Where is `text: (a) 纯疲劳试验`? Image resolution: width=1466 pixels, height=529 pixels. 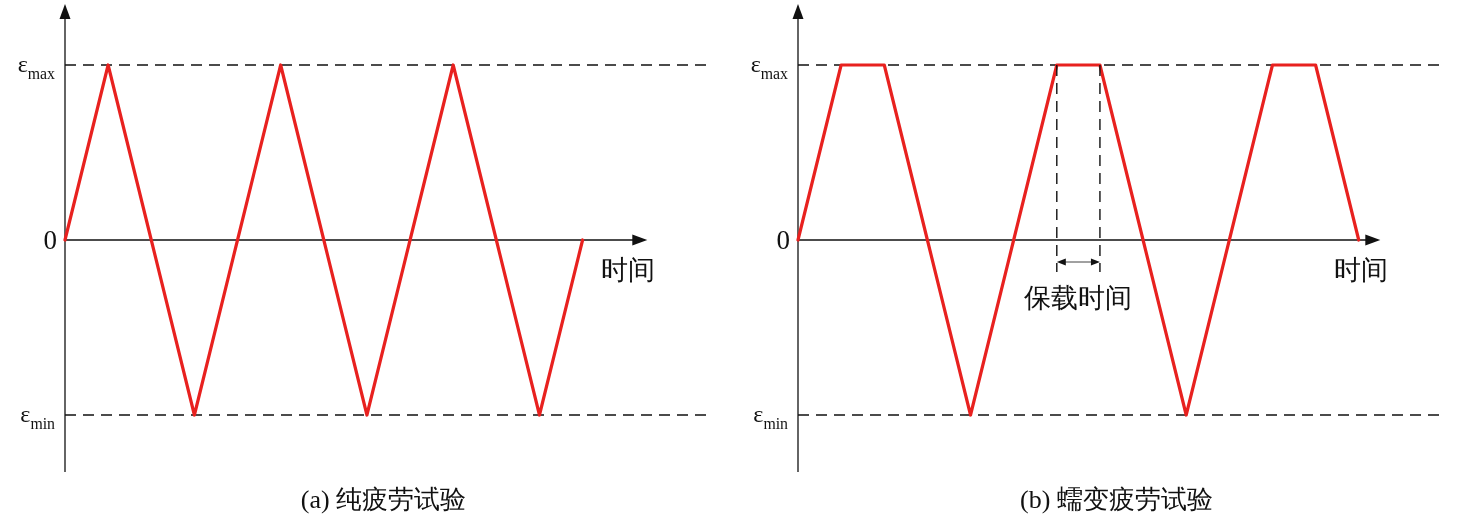
text: (a) 纯疲劳试验 is located at coordinates (383, 499).